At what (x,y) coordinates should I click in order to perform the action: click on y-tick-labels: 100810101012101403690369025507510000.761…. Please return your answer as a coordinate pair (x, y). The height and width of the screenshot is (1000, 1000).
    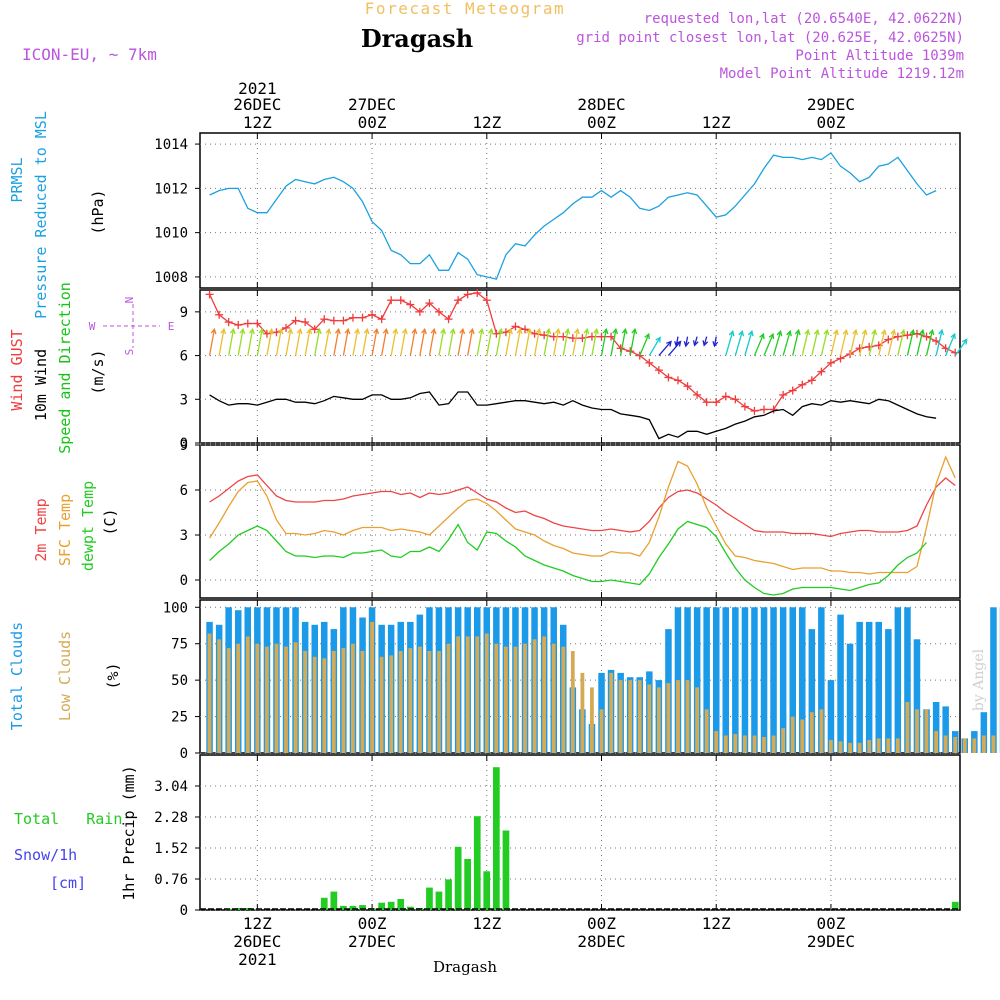
    Looking at the image, I should click on (177, 528).